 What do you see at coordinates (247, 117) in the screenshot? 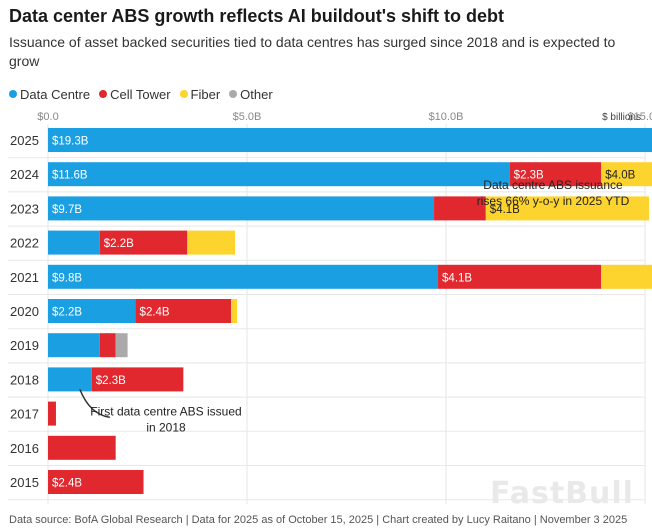
I see `x-tick-label: $5.0B` at bounding box center [247, 117].